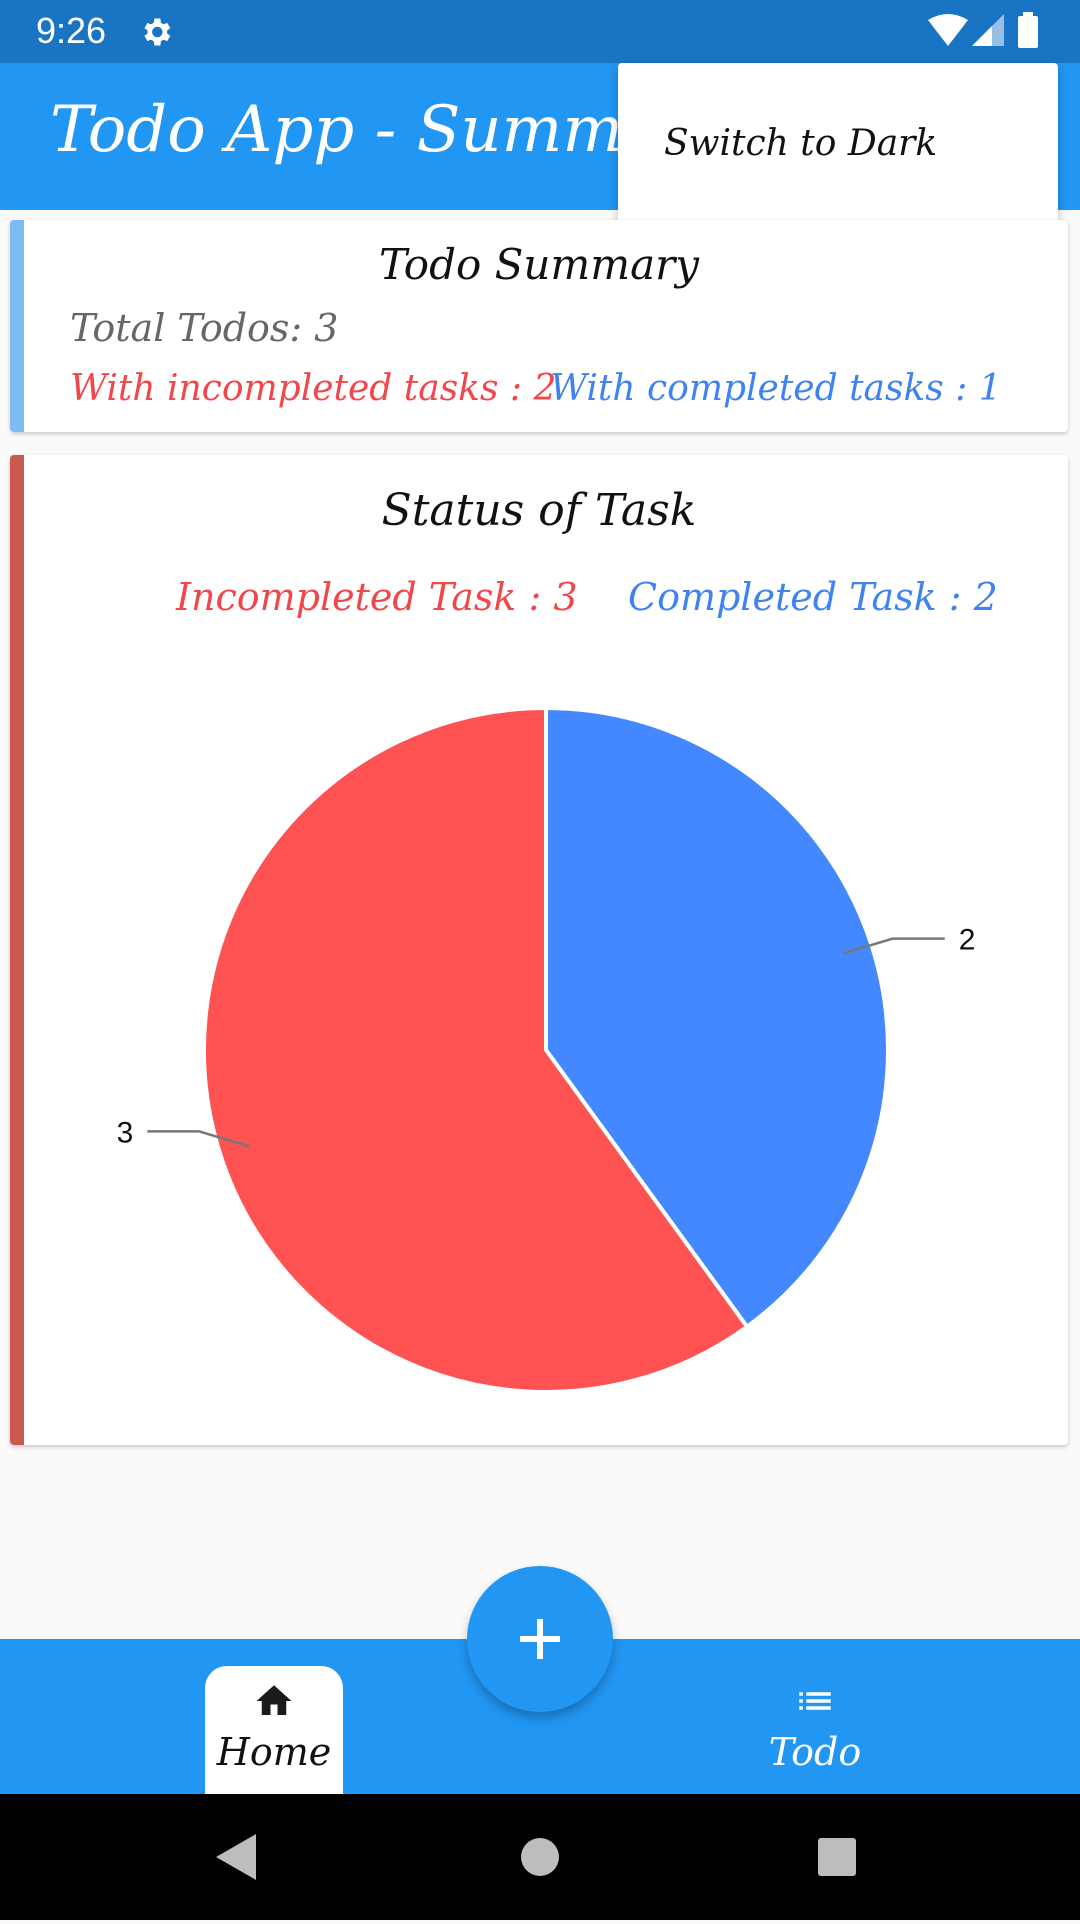  I want to click on gear-icon, so click(157, 32).